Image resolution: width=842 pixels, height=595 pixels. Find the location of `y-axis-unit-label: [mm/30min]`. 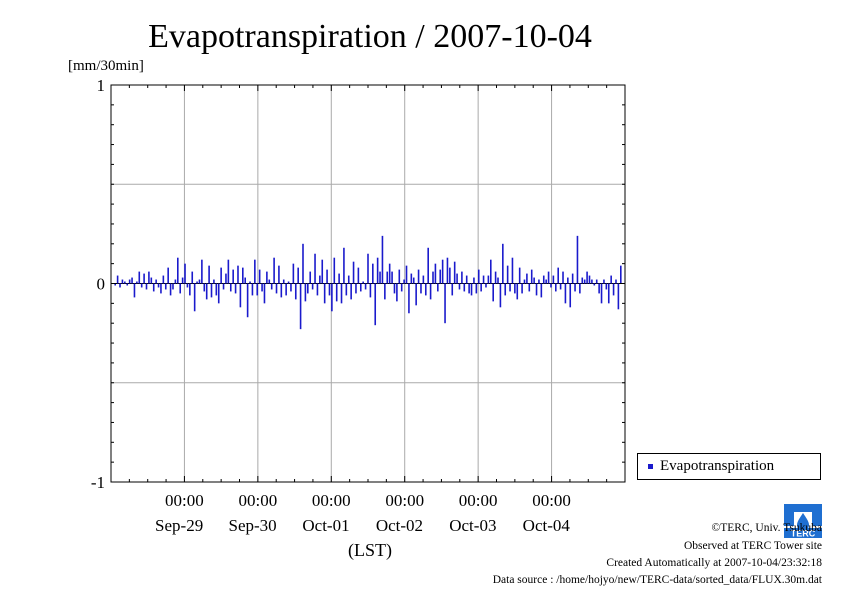

y-axis-unit-label: [mm/30min] is located at coordinates (106, 66).